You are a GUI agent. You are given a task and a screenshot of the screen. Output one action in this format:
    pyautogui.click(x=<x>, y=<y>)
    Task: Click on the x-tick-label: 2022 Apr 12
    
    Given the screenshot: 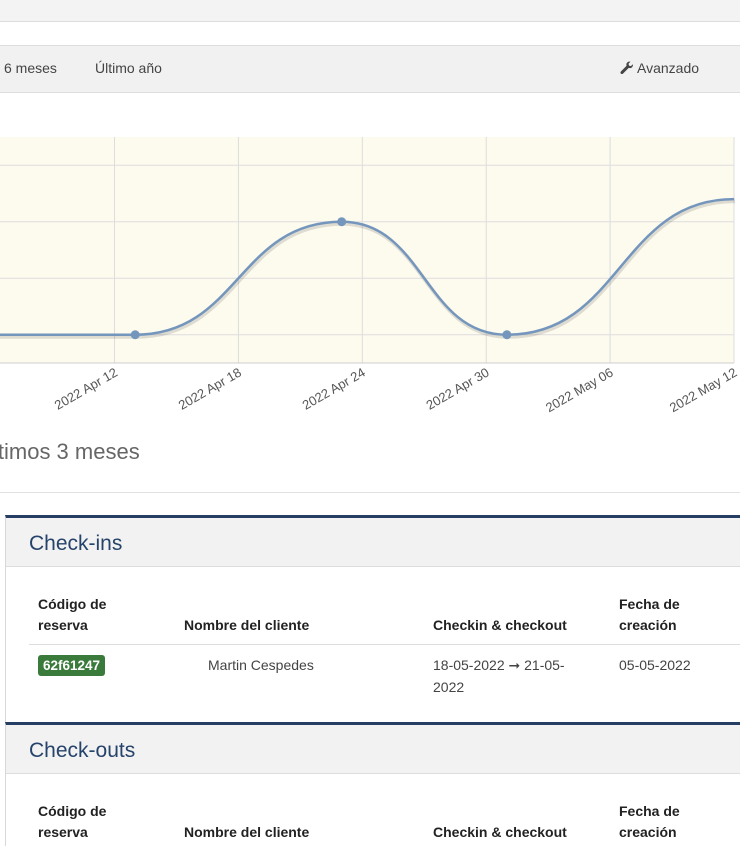 What is the action you would take?
    pyautogui.click(x=86, y=389)
    